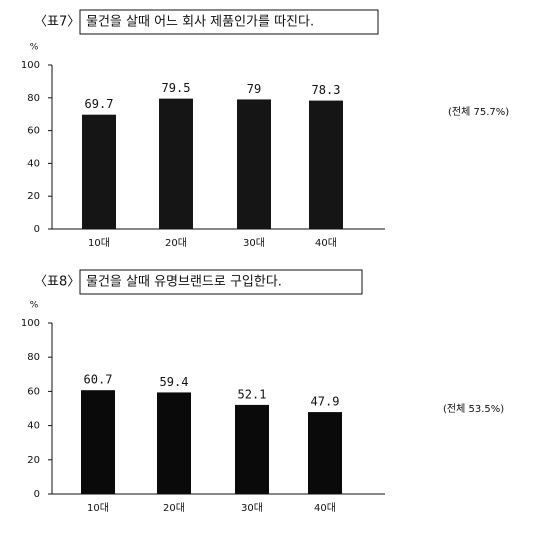 This screenshot has width=543, height=544. What do you see at coordinates (99, 104) in the screenshot?
I see `value-label: 69.7` at bounding box center [99, 104].